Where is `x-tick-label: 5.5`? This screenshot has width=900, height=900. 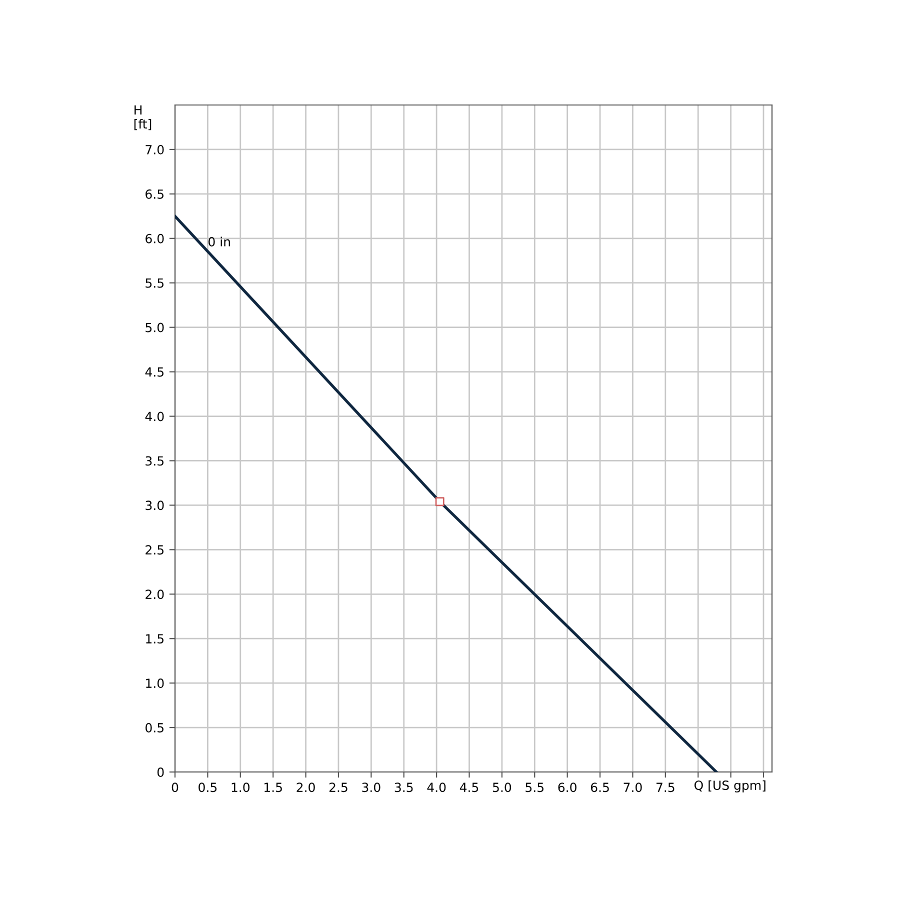
x-tick-label: 5.5 is located at coordinates (535, 787).